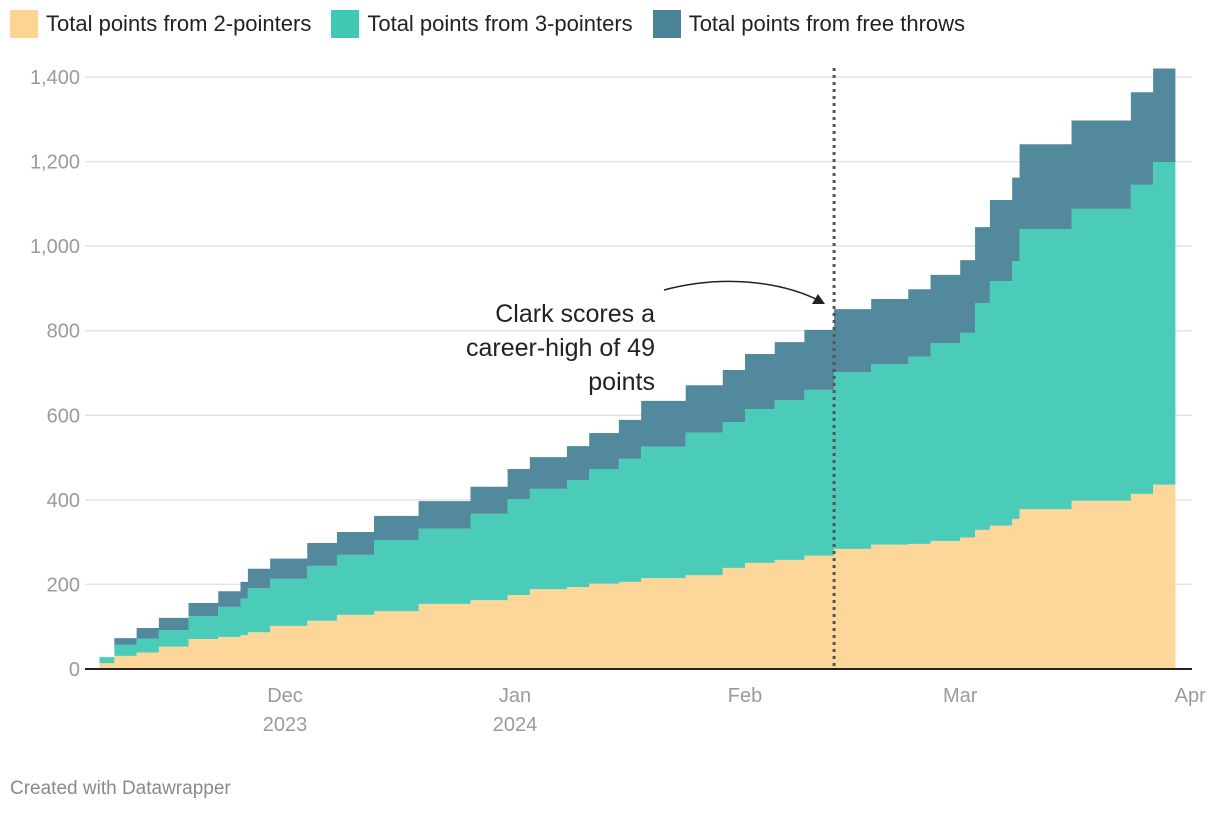 The height and width of the screenshot is (816, 1220). Describe the element at coordinates (1190, 696) in the screenshot. I see `x-tick-label: Apr` at that location.